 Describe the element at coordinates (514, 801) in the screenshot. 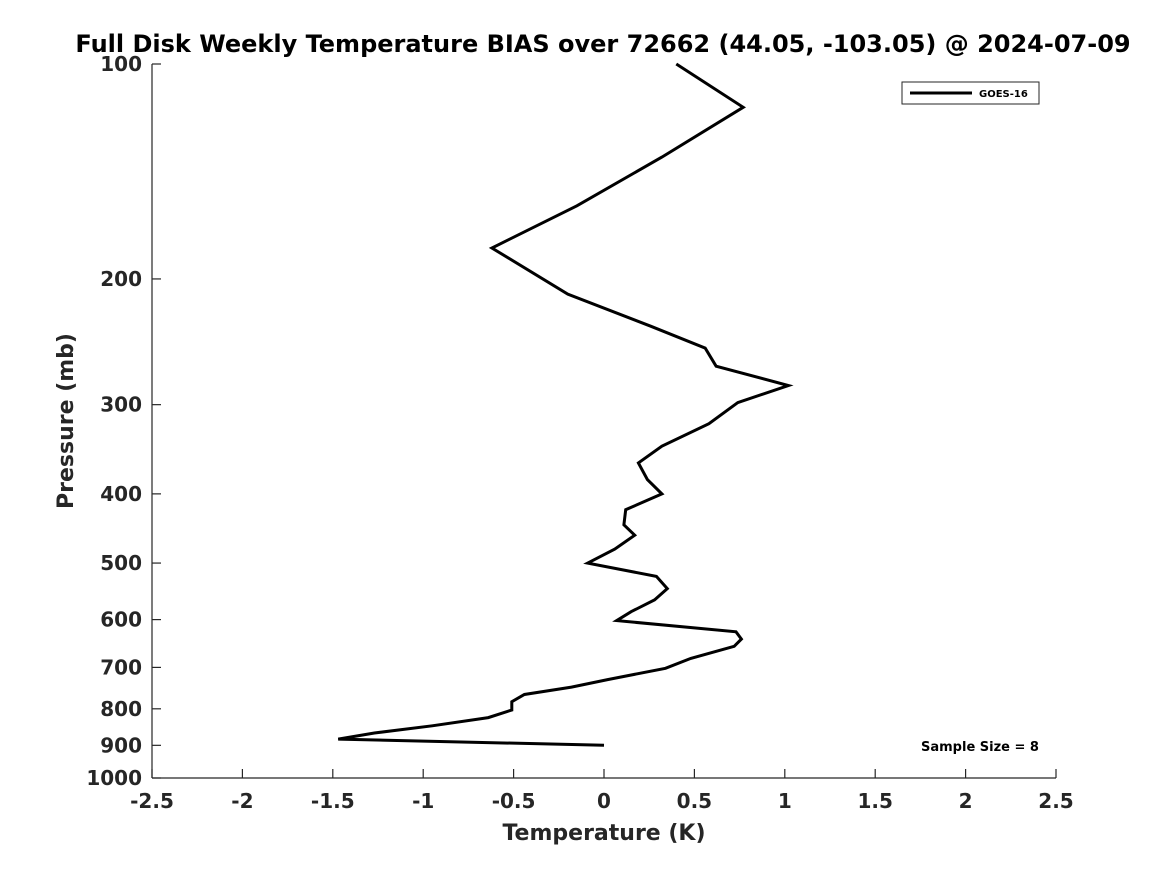

I see `x-tick-label: -0.5` at that location.